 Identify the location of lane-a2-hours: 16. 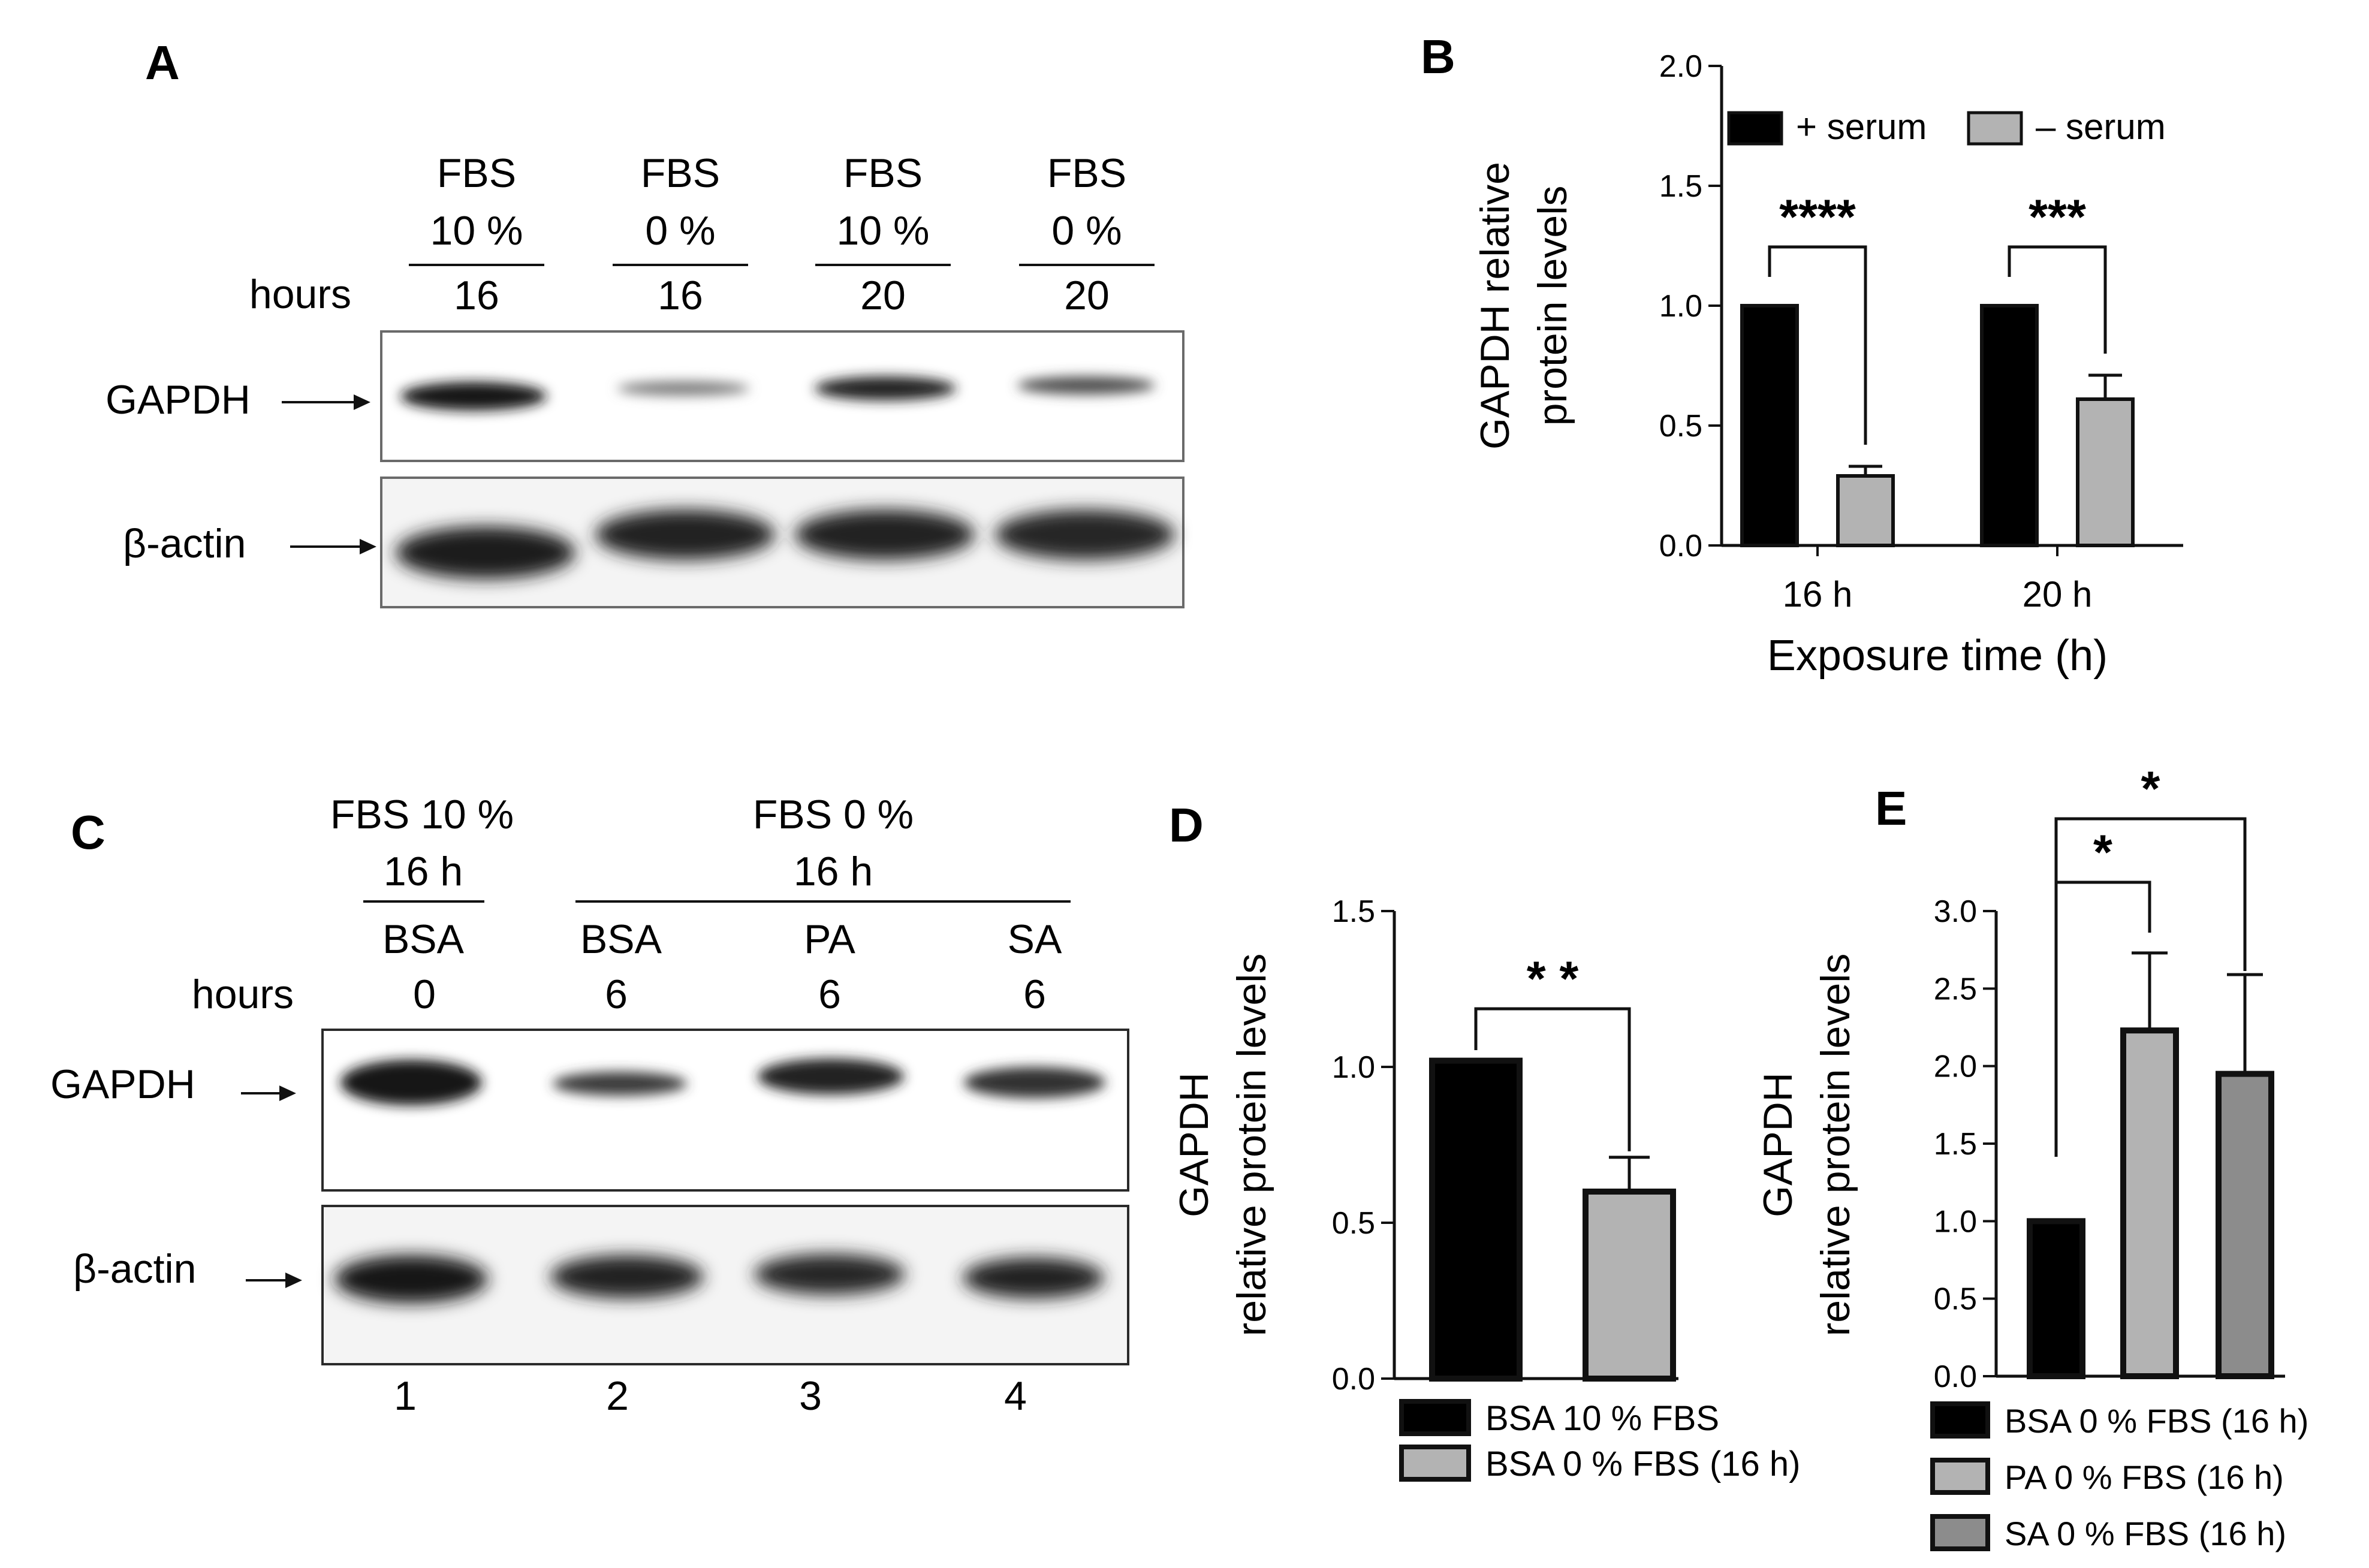
(680, 295).